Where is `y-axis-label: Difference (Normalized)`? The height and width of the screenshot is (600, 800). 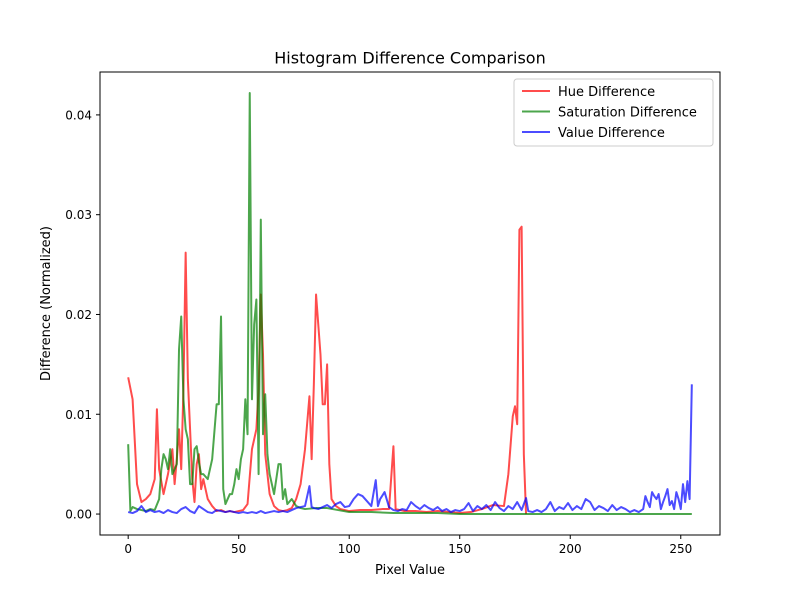
y-axis-label: Difference (Normalized) is located at coordinates (46, 303).